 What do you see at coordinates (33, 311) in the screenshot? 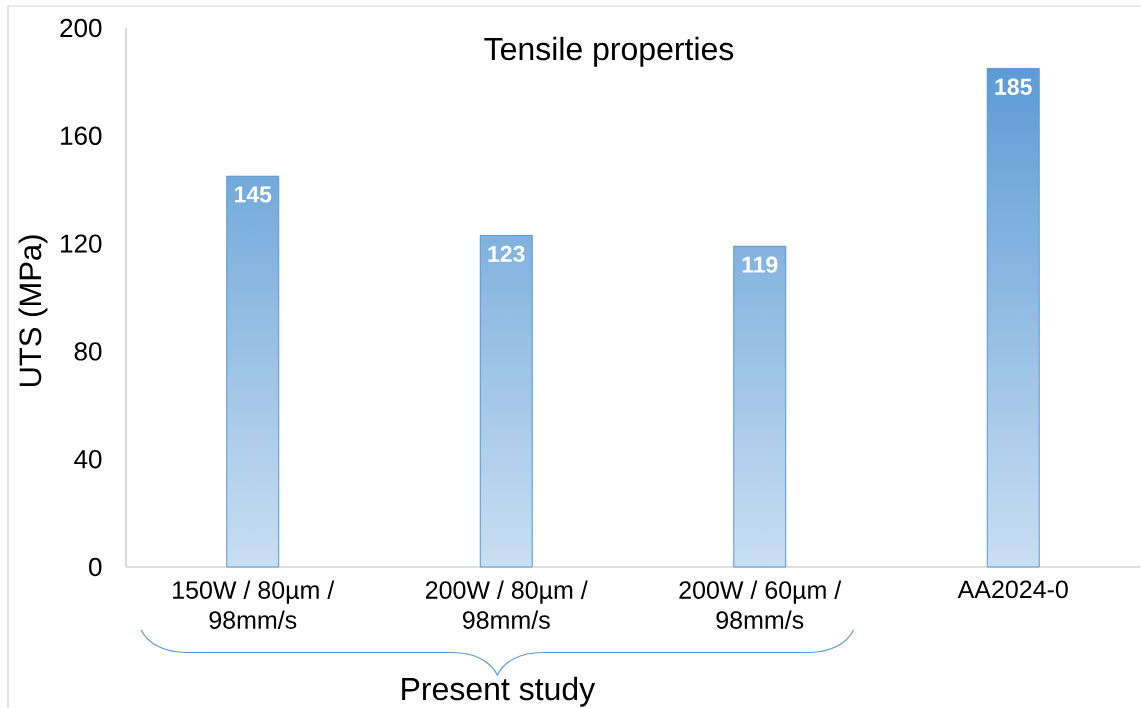
I see `y-axis-title: UTS (MPa)` at bounding box center [33, 311].